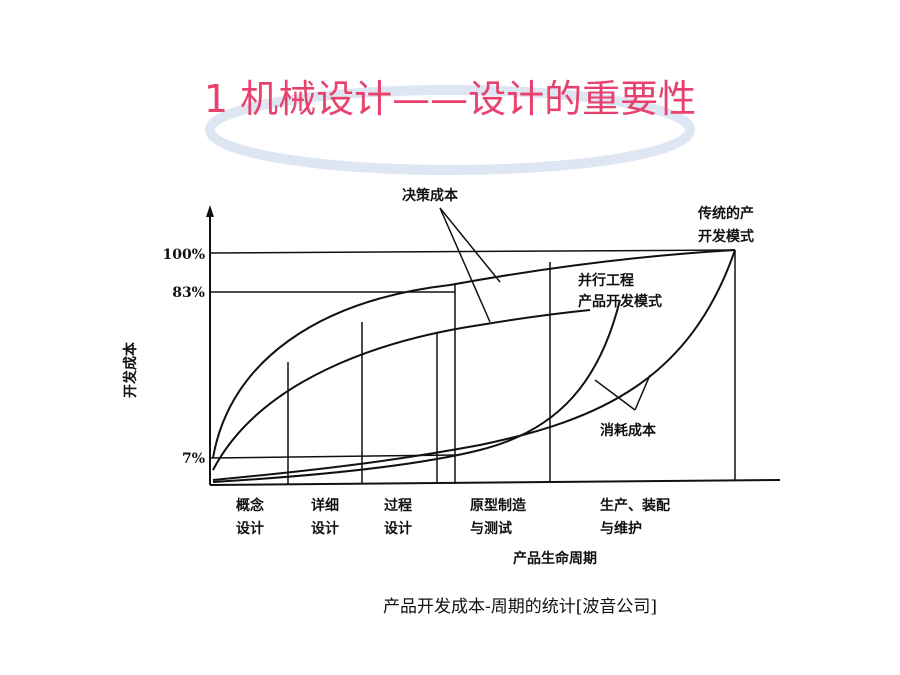 The image size is (900, 675). What do you see at coordinates (520, 607) in the screenshot?
I see `caption: 产品开发成本-周期的统计[波音公司]` at bounding box center [520, 607].